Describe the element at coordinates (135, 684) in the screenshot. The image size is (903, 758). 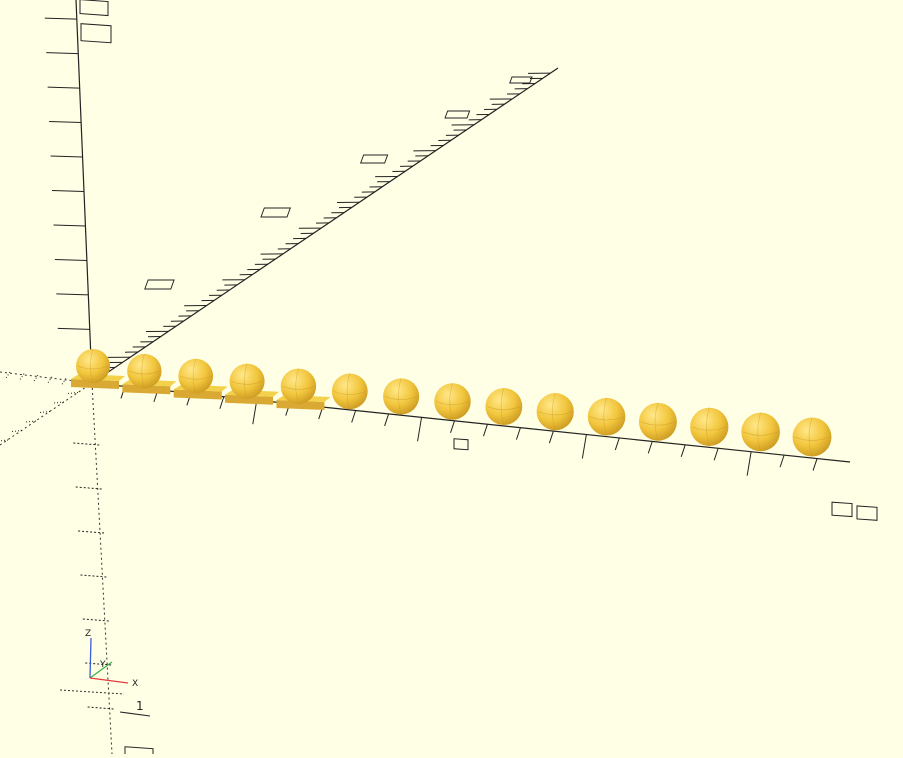
I see `gizmo-x-label: X` at that location.